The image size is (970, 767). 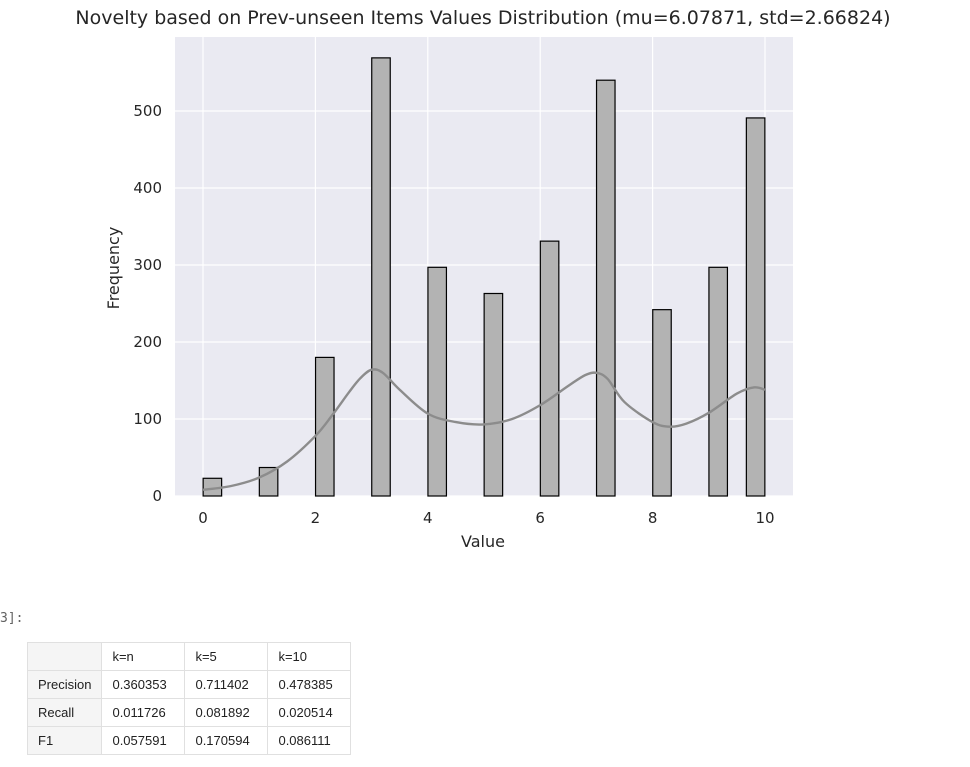 What do you see at coordinates (64, 684) in the screenshot?
I see `row-label: Precision` at bounding box center [64, 684].